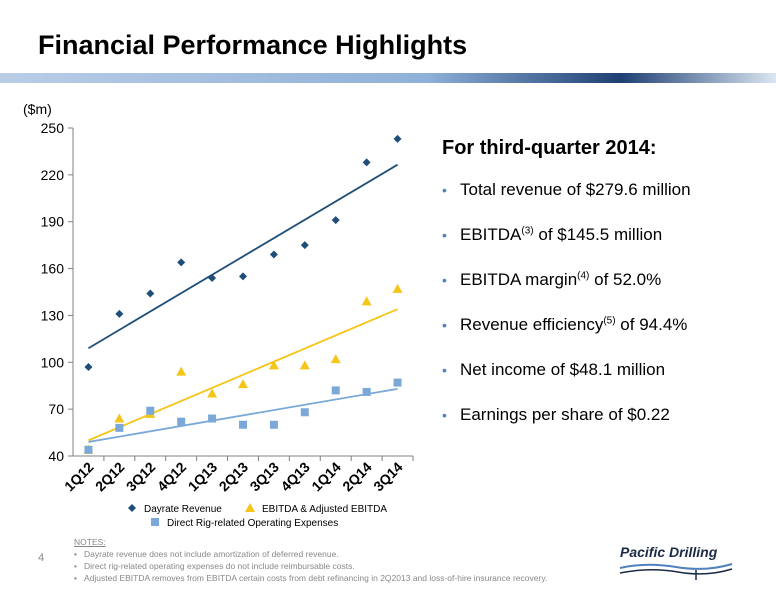 This screenshot has height=600, width=776. What do you see at coordinates (669, 552) in the screenshot?
I see `logo-text: Pacific Drilling` at bounding box center [669, 552].